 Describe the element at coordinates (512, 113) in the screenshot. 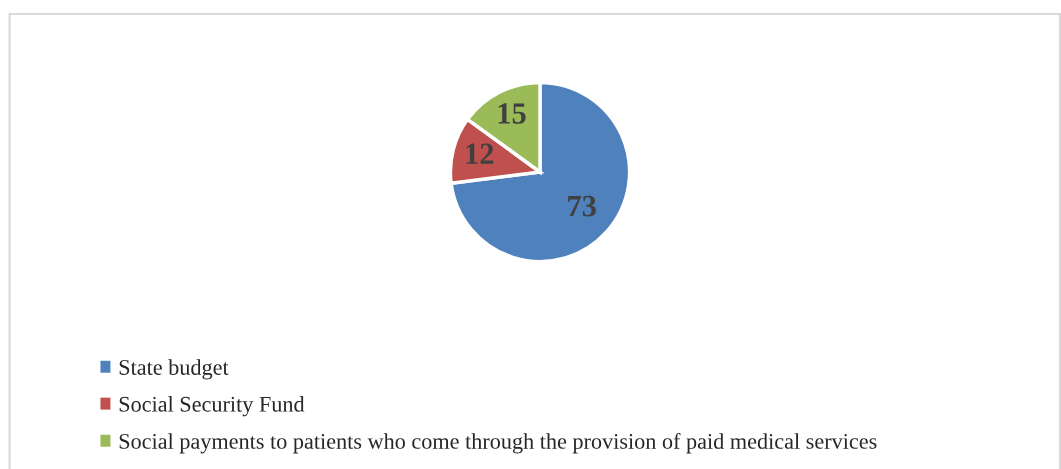

I see `data-label: 15` at that location.